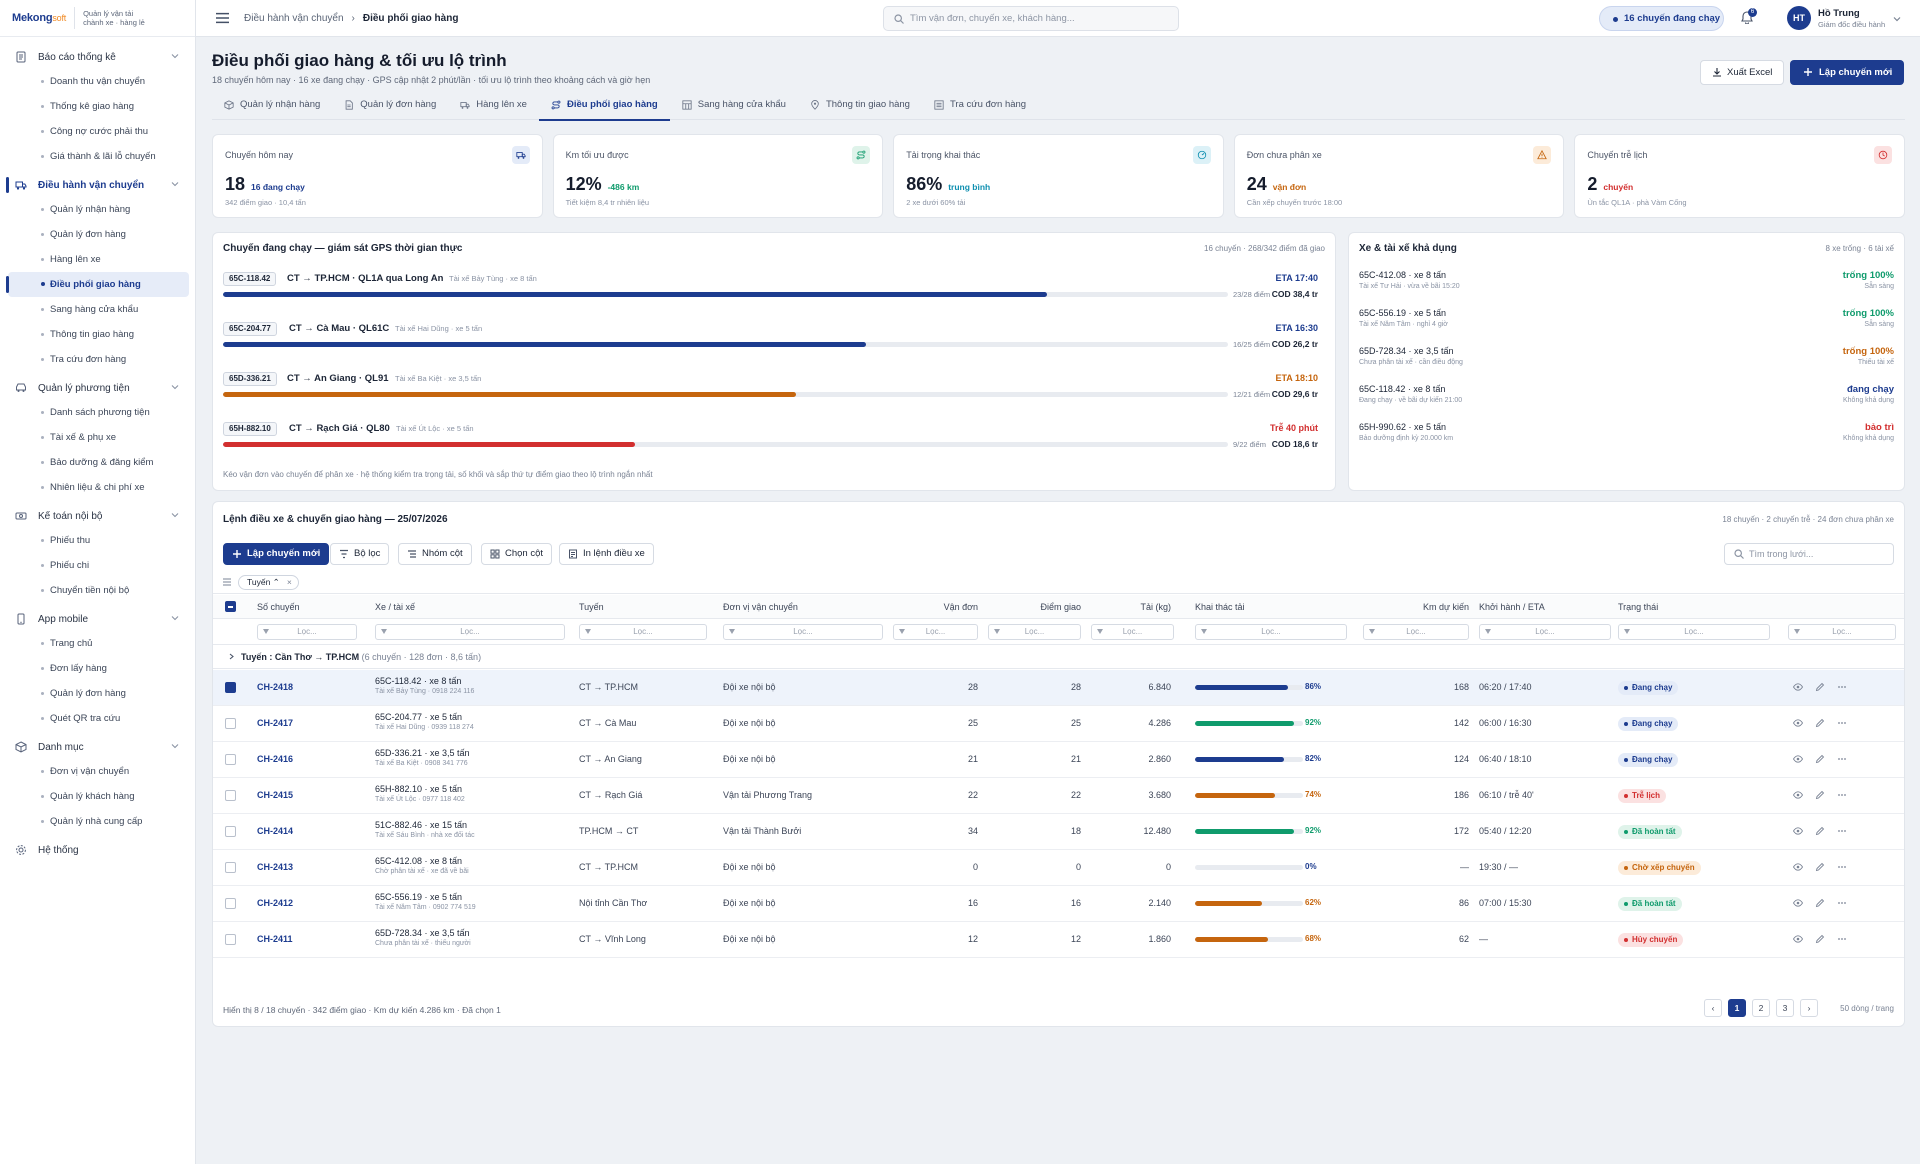  I want to click on column-header: Đơn vị vận chuyển, so click(760, 607).